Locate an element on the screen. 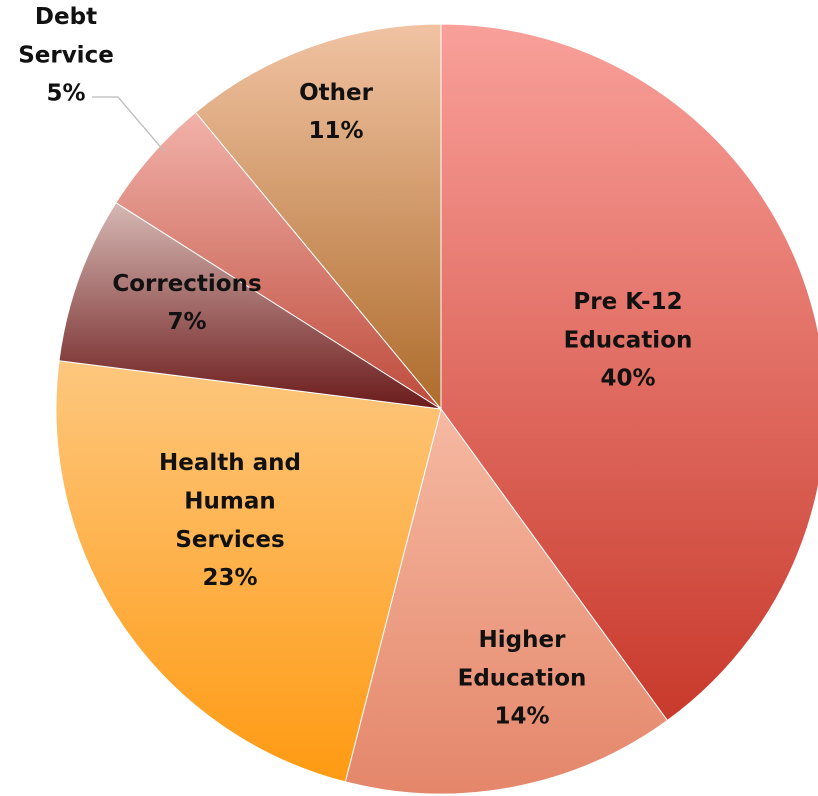 The height and width of the screenshot is (796, 818). label-line: Health and is located at coordinates (230, 463).